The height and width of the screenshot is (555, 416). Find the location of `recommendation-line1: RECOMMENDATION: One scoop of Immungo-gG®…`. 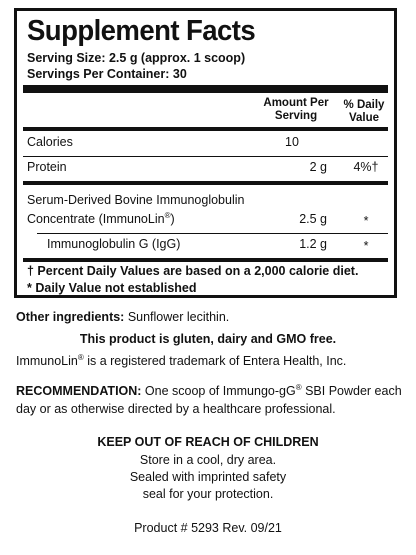

recommendation-line1: RECOMMENDATION: One scoop of Immungo-gG®… is located at coordinates (209, 390).